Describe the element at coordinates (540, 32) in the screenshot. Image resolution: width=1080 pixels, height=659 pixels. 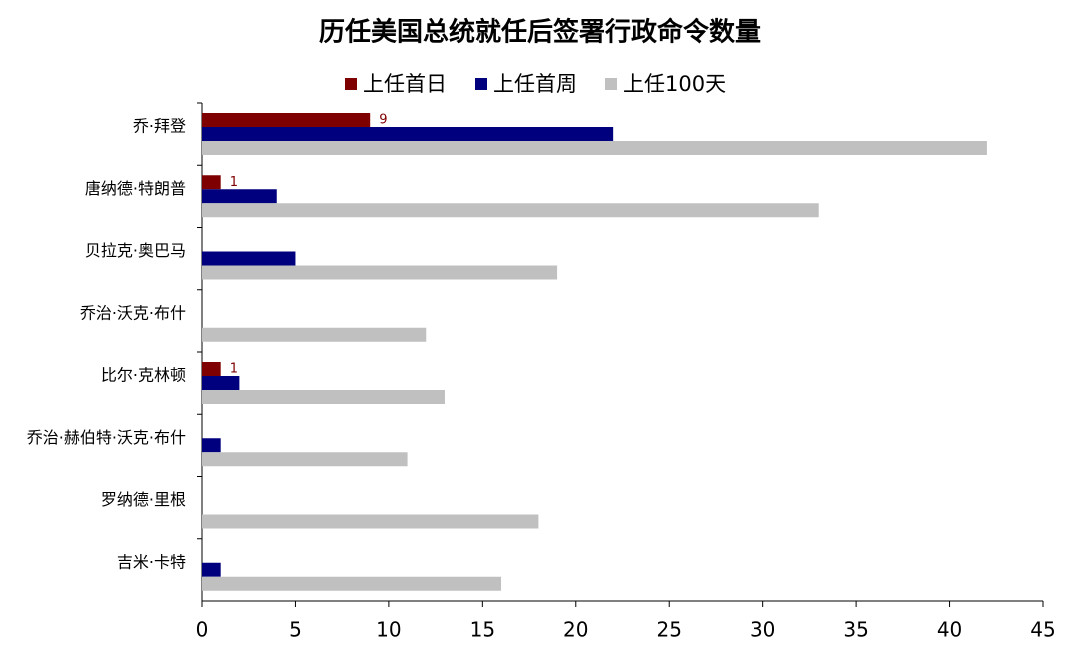
I see `chart-title: 历任美国总统就任后签署行政命令数量` at that location.